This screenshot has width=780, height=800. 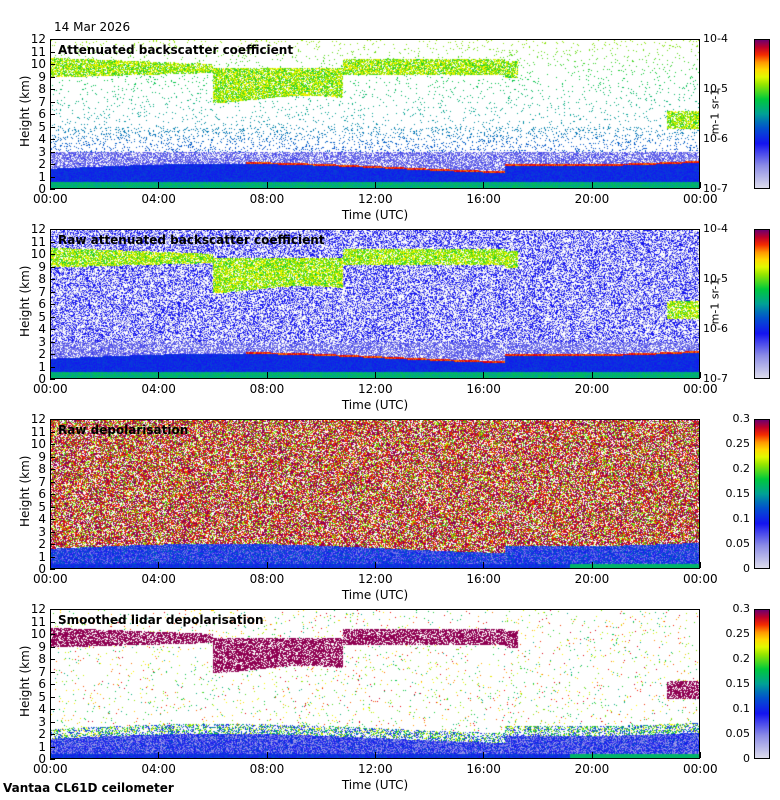 What do you see at coordinates (715, 378) in the screenshot?
I see `colorbar-tick-label: 10-7` at bounding box center [715, 378].